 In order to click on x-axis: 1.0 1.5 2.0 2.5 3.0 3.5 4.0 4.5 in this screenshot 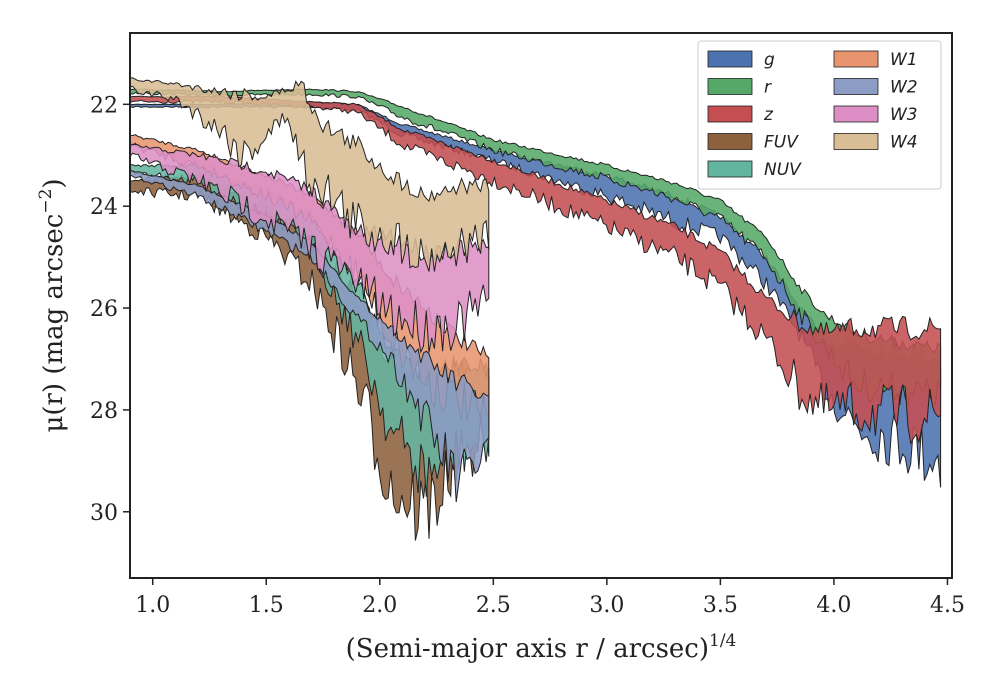, I will do `click(550, 598)`.